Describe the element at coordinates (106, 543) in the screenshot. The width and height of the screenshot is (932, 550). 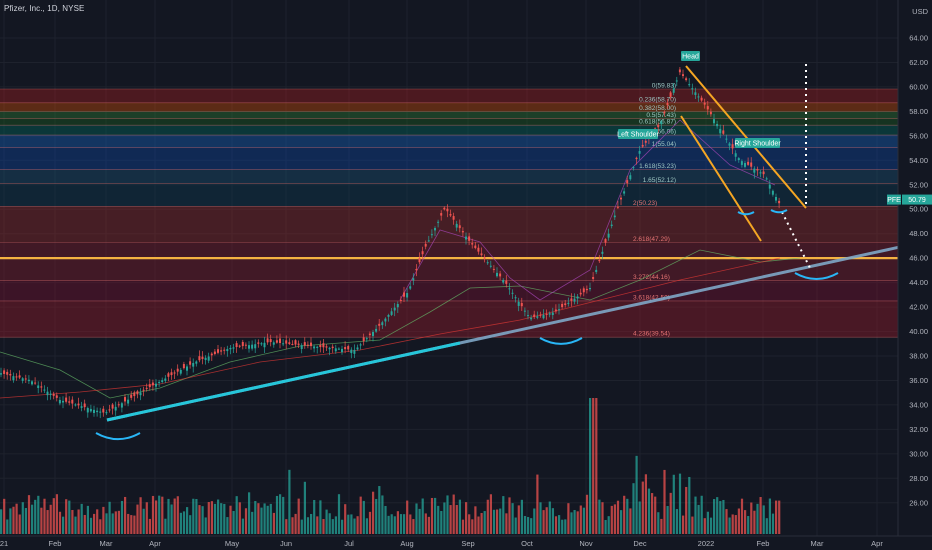
I see `x-tick-label: Mar` at that location.